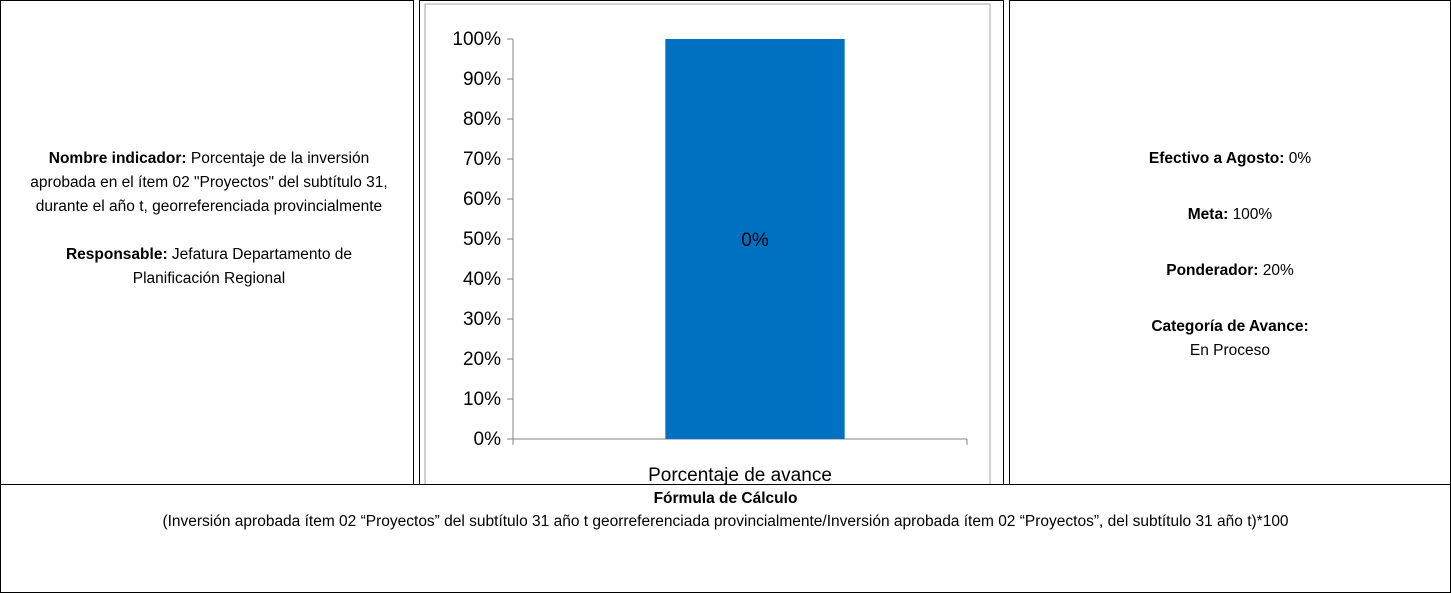 The width and height of the screenshot is (1451, 593). I want to click on x-tick-label: Porcentaje de avance, so click(740, 474).